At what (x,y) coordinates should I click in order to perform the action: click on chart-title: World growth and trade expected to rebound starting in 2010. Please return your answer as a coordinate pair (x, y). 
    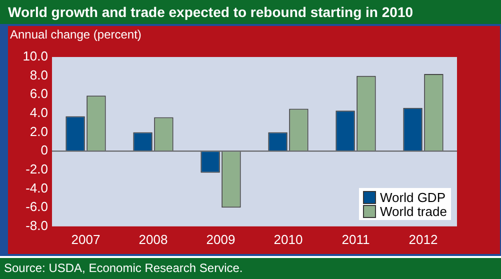
    Looking at the image, I should click on (250, 12).